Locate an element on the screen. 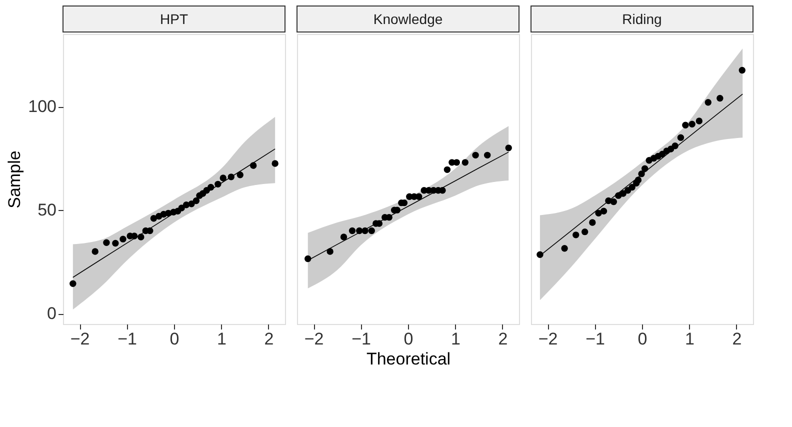 The width and height of the screenshot is (792, 427). chart-title: Riding is located at coordinates (642, 19).